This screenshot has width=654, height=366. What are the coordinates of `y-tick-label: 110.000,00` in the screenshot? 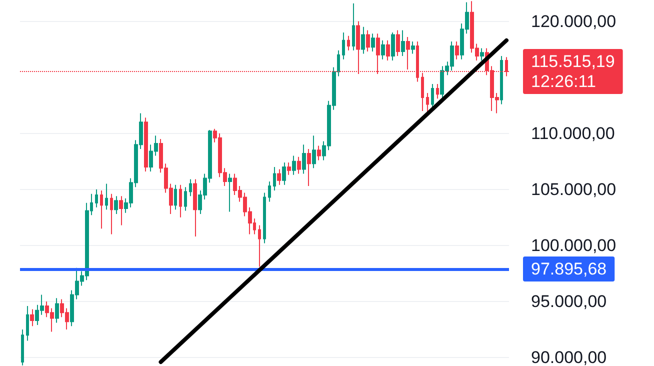 It's located at (573, 133).